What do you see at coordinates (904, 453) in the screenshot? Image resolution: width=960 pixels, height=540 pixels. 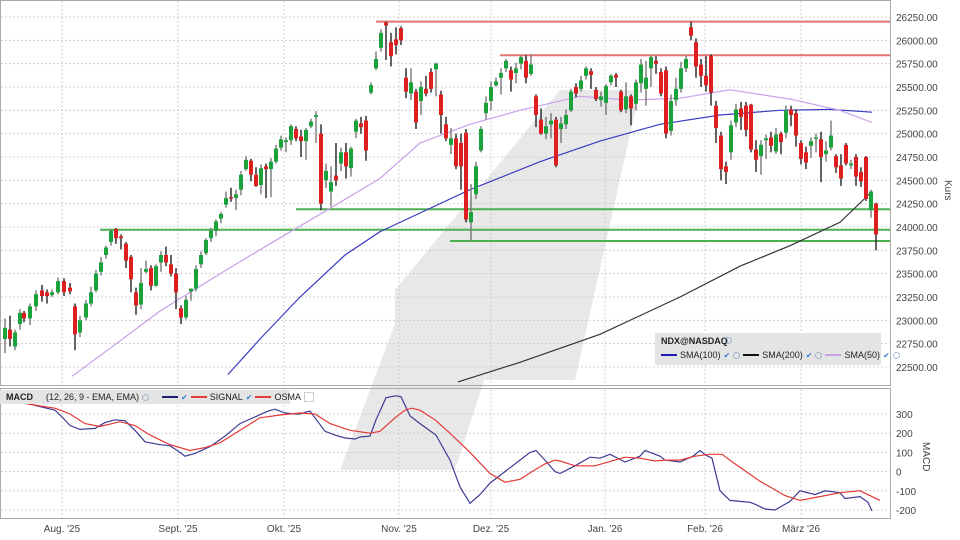 I see `svg-text: 100` at bounding box center [904, 453].